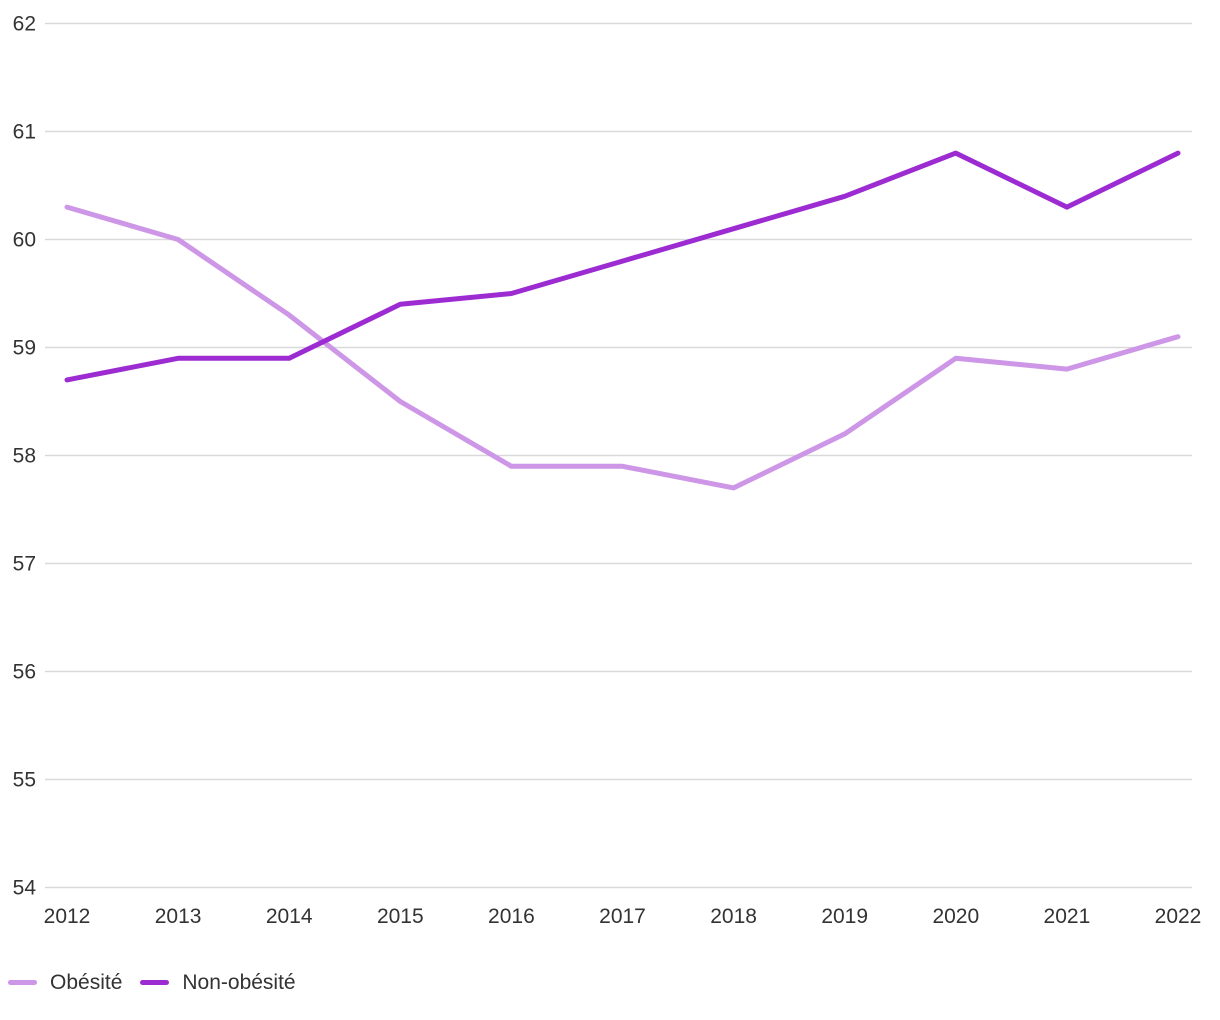 This screenshot has width=1220, height=1020. What do you see at coordinates (289, 916) in the screenshot?
I see `x-tick-label: 2014` at bounding box center [289, 916].